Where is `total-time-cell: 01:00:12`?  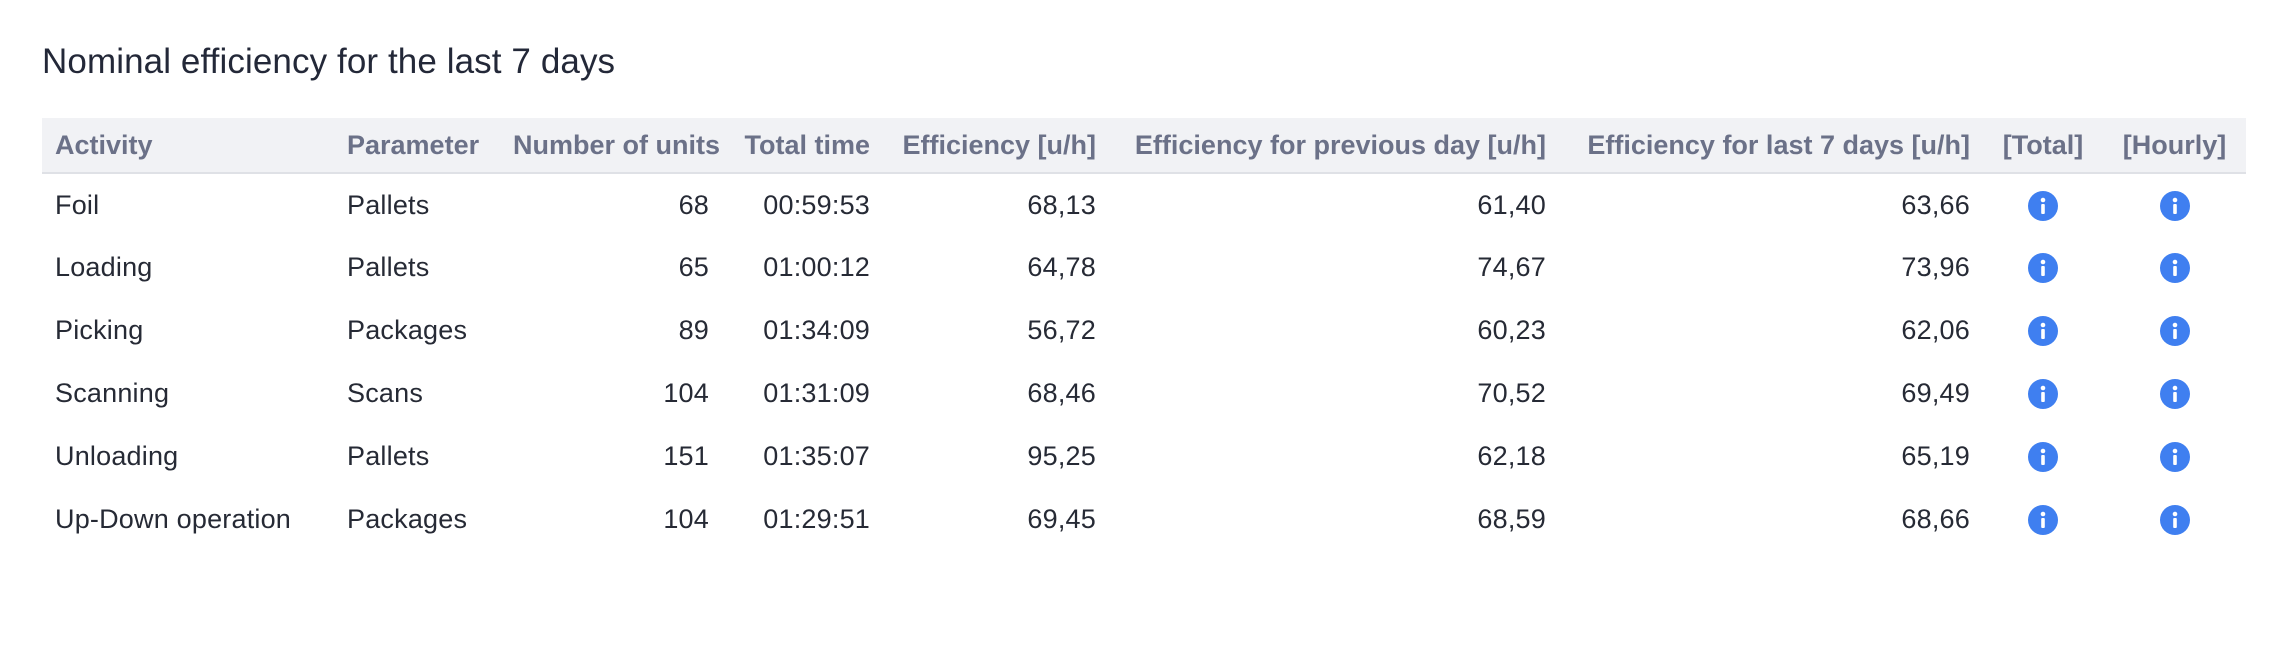 total-time-cell: 01:00:12 is located at coordinates (816, 267).